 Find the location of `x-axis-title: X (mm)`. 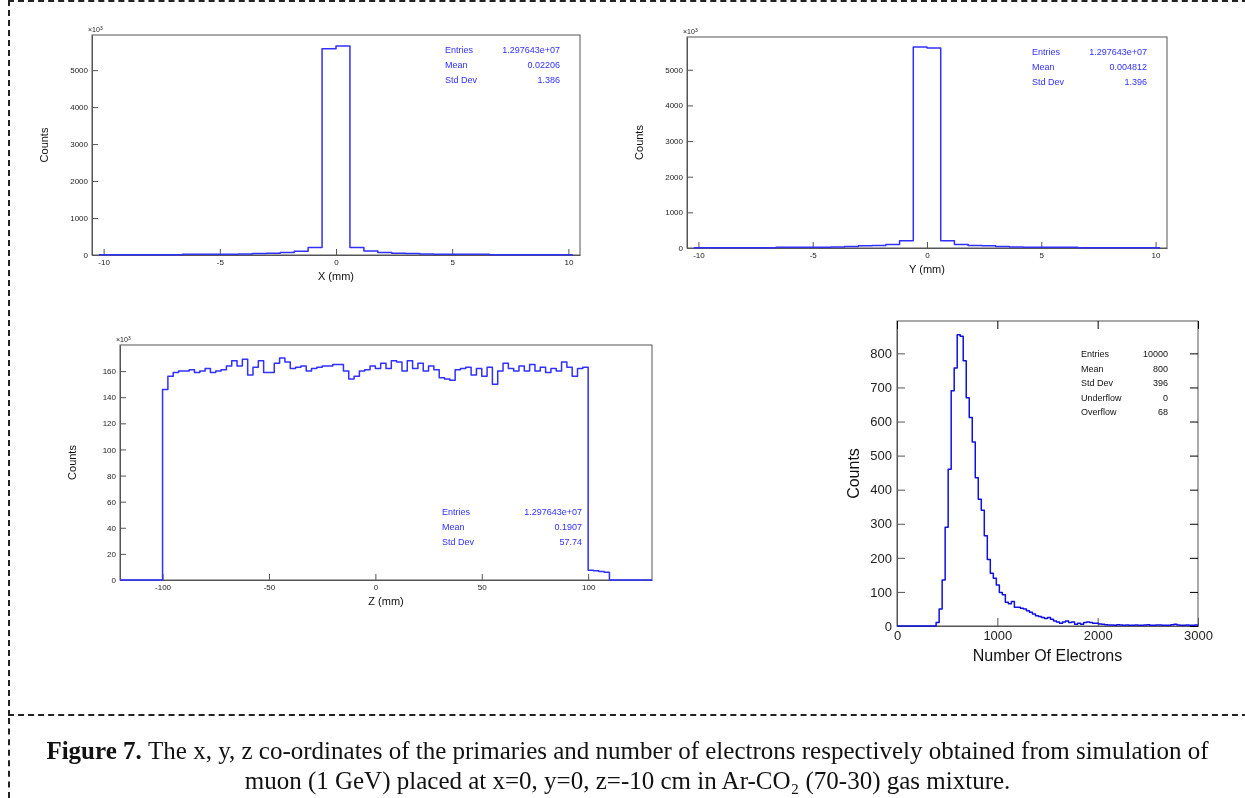

x-axis-title: X (mm) is located at coordinates (336, 276).